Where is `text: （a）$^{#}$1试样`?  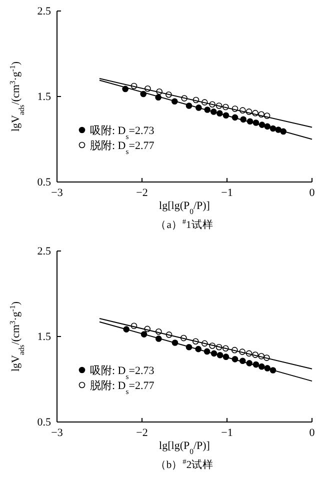 text: （a）$^{#}$1试样 is located at coordinates (185, 223).